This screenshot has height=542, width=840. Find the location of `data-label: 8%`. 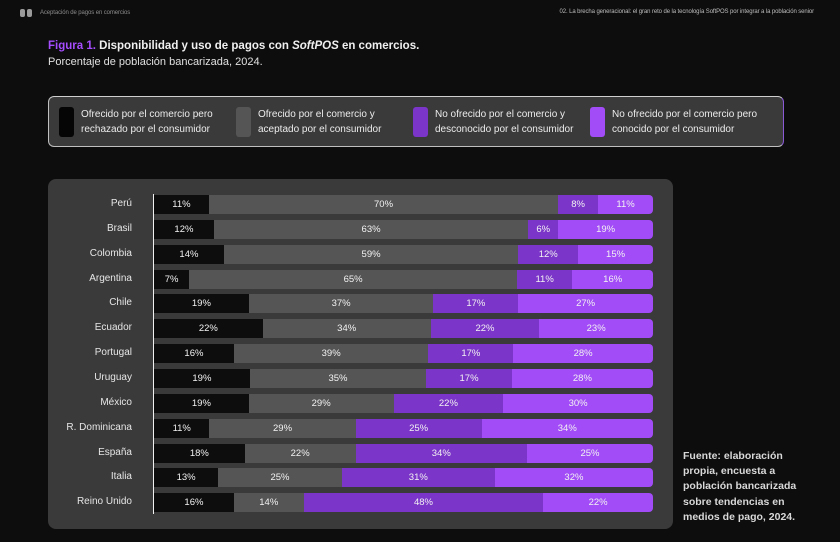

data-label: 8% is located at coordinates (578, 204).